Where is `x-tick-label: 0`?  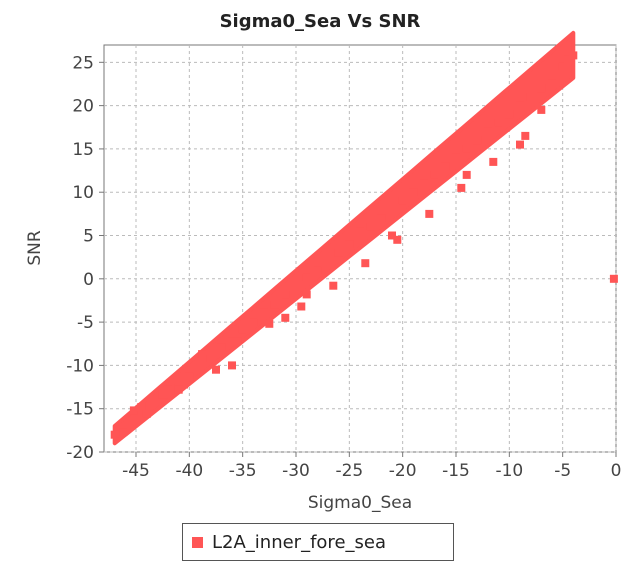 x-tick-label: 0 is located at coordinates (616, 471).